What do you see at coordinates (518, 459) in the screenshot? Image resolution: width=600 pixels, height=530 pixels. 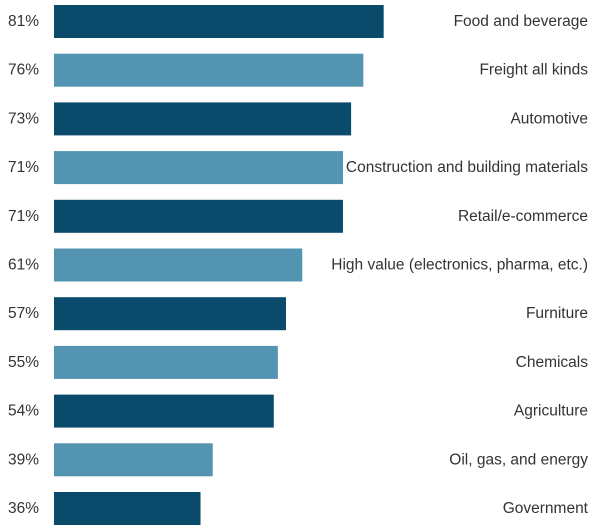 I see `category-label-9: Oil, gas, and energy` at bounding box center [518, 459].